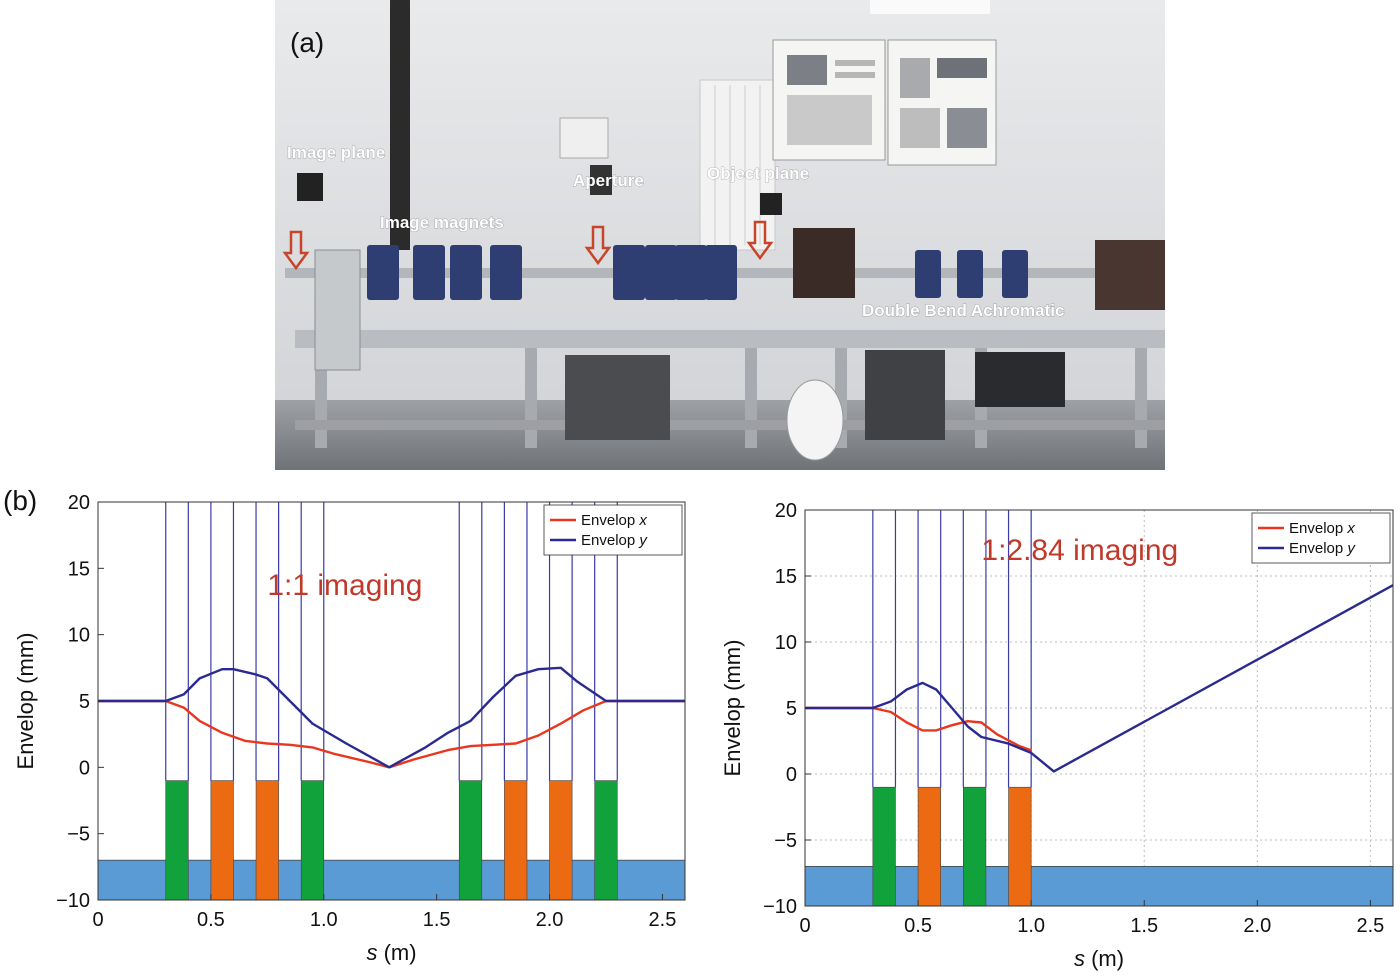 This screenshot has height=977, width=1400. What do you see at coordinates (614, 540) in the screenshot?
I see `chart0-legend-label-1: Envelop y` at bounding box center [614, 540].